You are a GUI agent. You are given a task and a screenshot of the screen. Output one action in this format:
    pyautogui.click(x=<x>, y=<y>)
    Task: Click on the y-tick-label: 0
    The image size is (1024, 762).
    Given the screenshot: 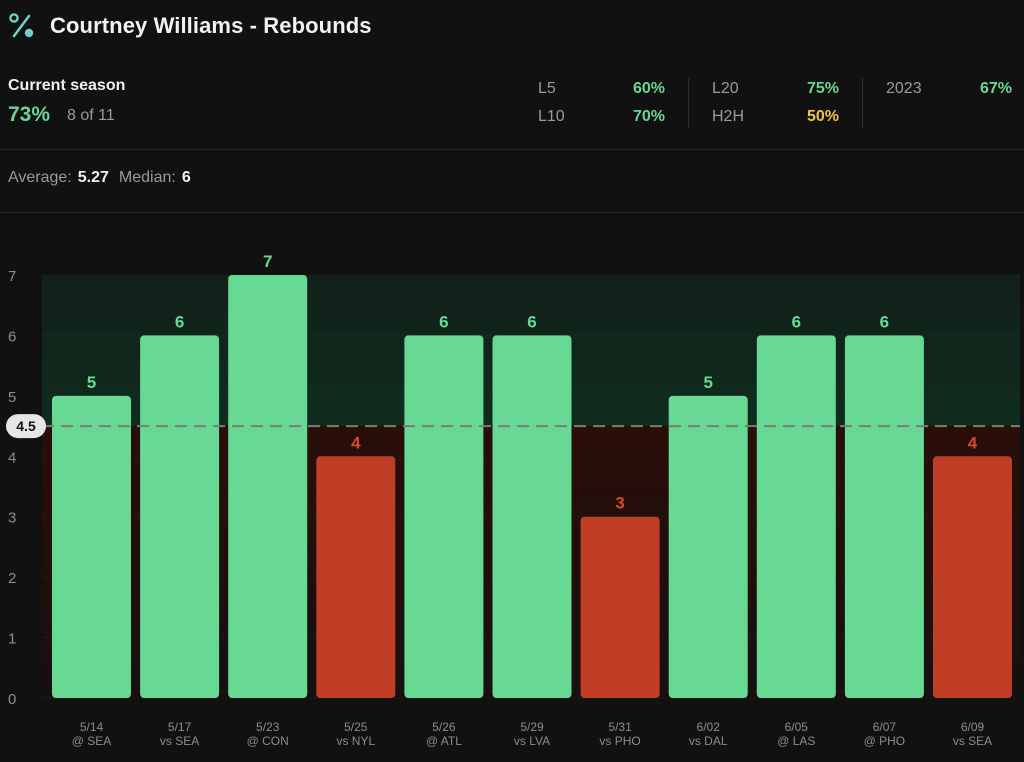 What is the action you would take?
    pyautogui.click(x=12, y=699)
    